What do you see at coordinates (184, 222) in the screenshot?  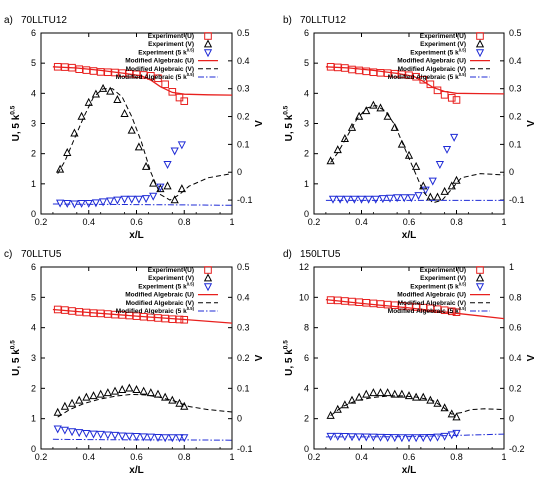 I see `x-tick-label: 0.8` at bounding box center [184, 222].